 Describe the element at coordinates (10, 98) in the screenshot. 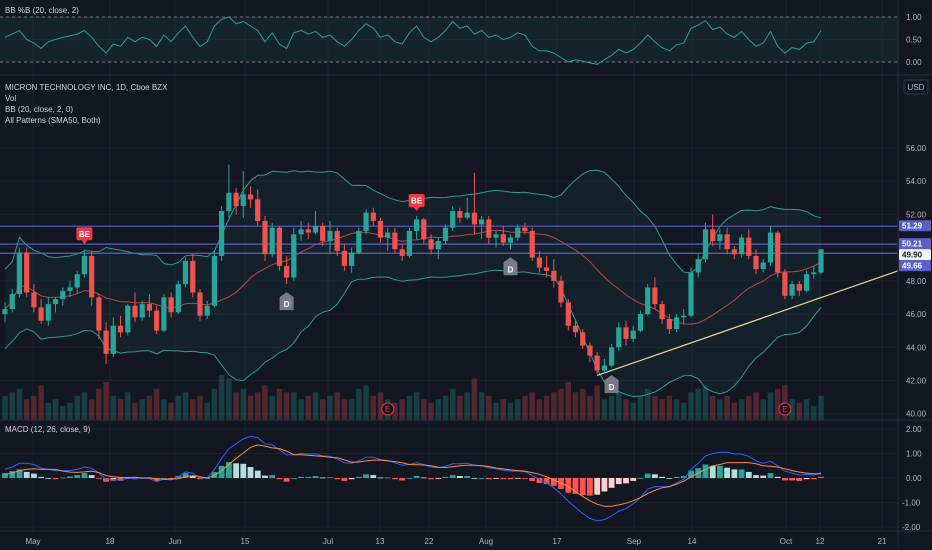

I see `vol-legend: Vol` at that location.